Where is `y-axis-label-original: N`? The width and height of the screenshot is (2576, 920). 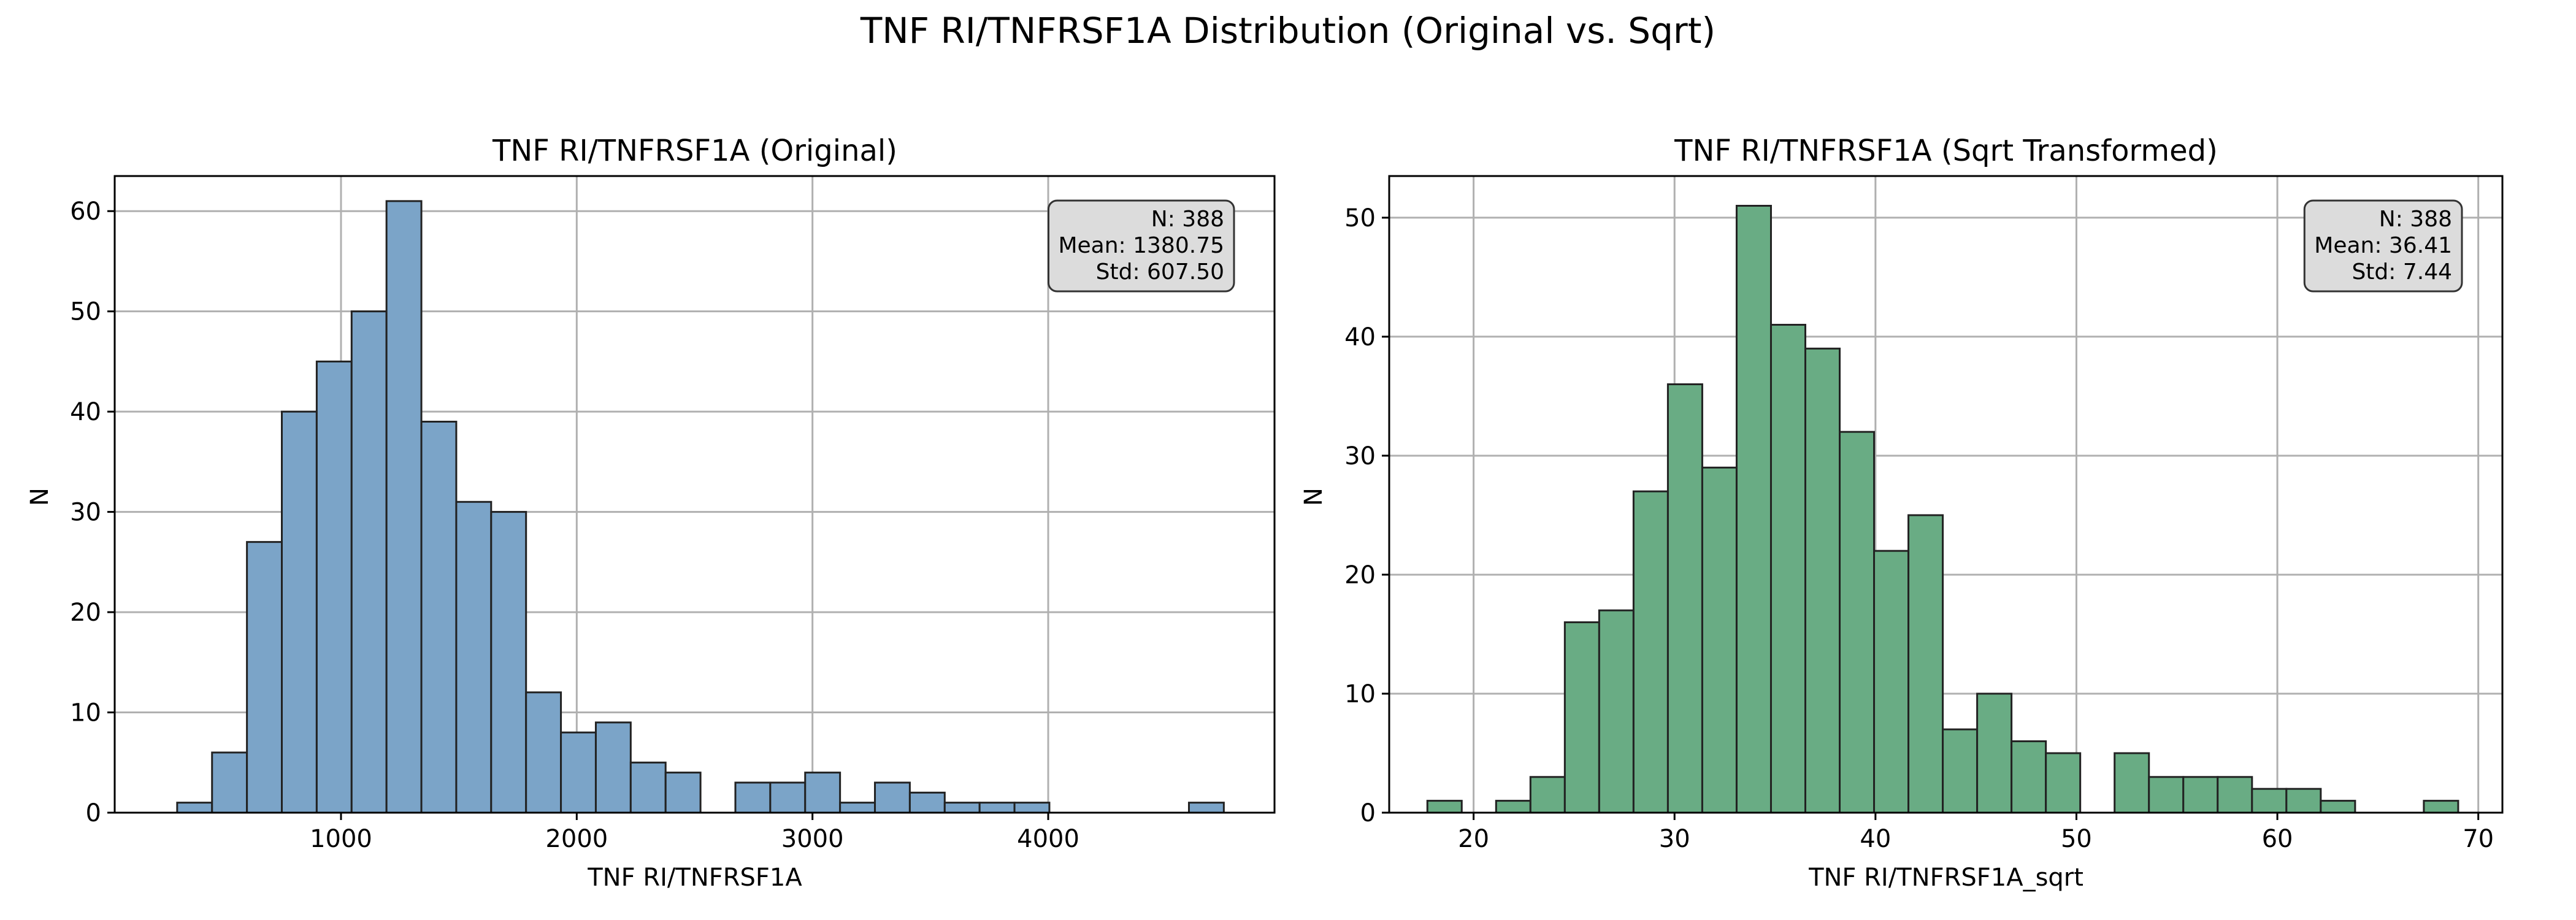 y-axis-label-original: N is located at coordinates (40, 497).